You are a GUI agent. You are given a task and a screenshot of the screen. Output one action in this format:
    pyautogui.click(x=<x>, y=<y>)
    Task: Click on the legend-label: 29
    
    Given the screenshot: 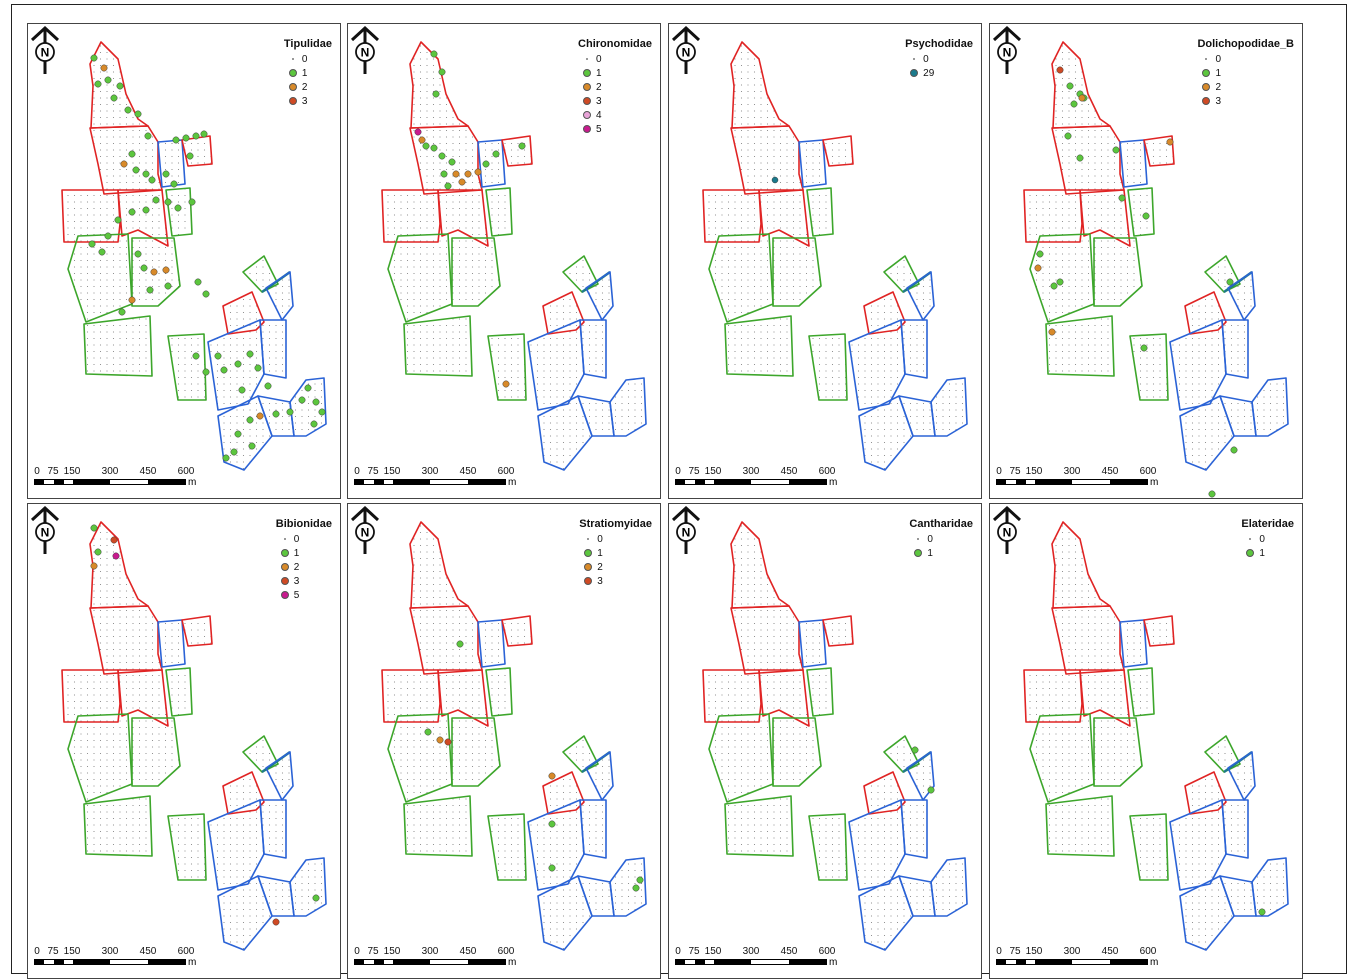 What is the action you would take?
    pyautogui.click(x=928, y=73)
    